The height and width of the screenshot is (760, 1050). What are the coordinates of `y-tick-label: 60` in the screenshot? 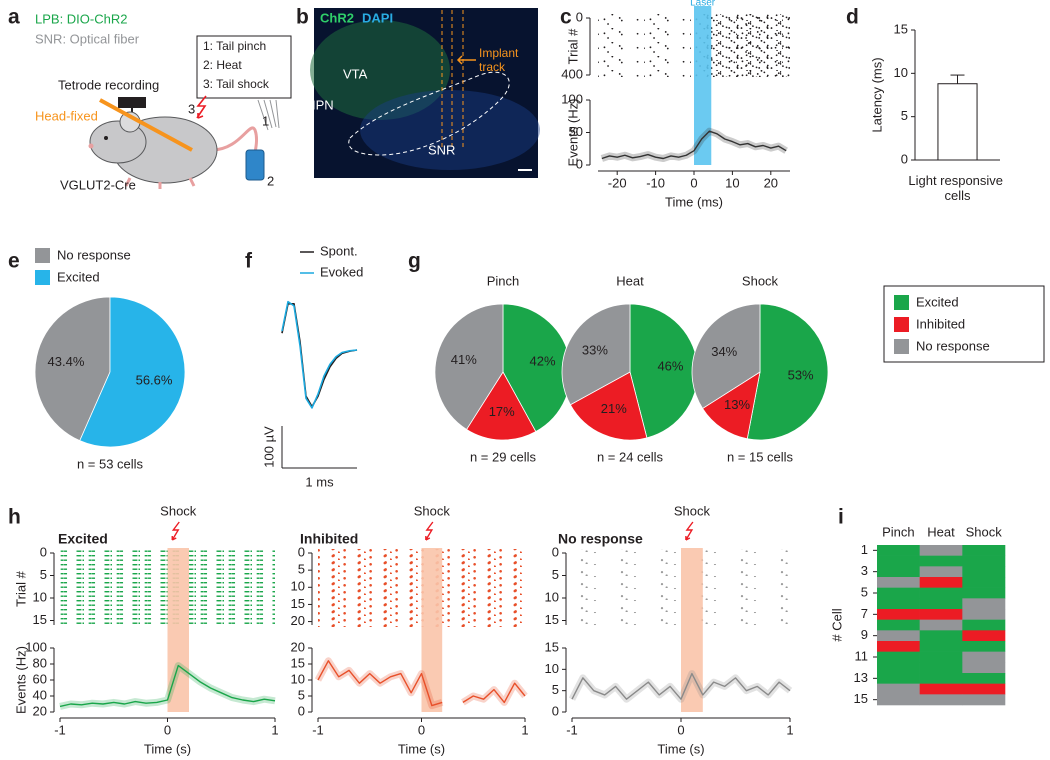 It's located at (40, 678).